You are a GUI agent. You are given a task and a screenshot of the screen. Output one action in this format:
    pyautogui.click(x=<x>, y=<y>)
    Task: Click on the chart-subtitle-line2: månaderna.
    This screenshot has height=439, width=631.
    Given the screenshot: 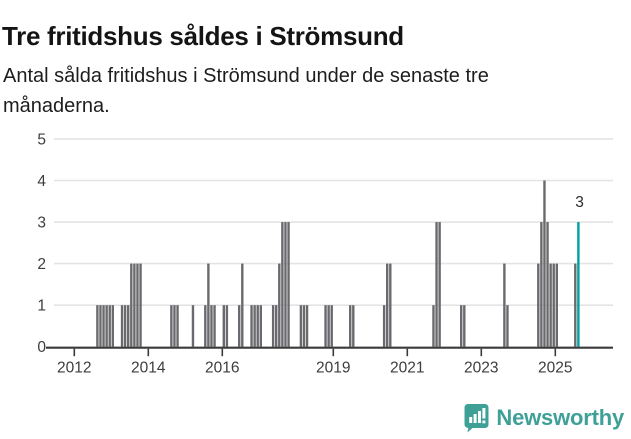 What is the action you would take?
    pyautogui.click(x=56, y=106)
    